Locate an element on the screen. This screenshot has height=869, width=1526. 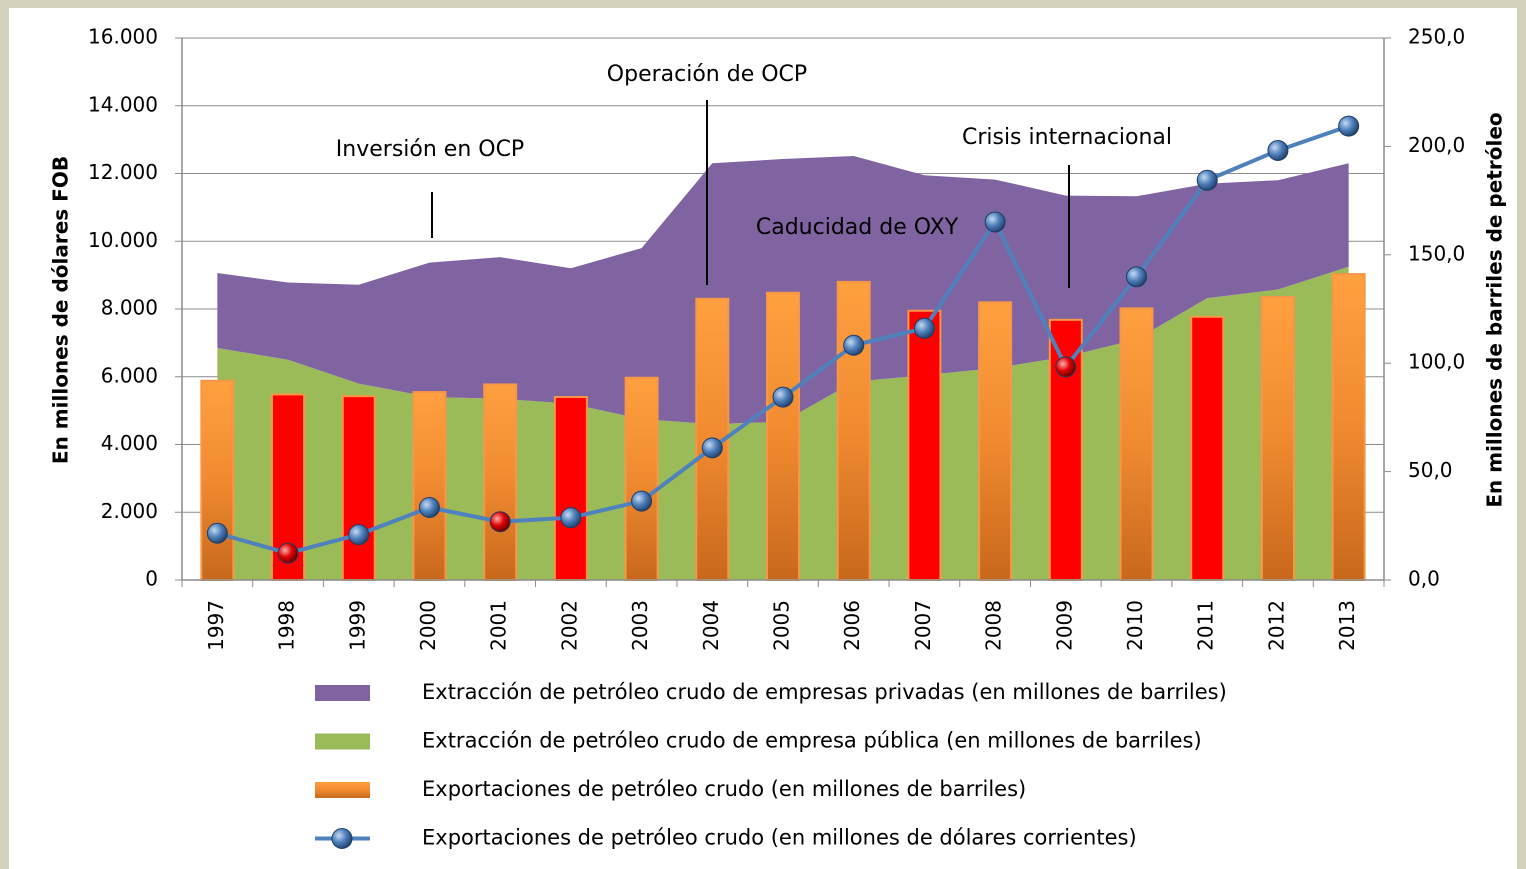
y-axis-title: En millones de dólares FOB is located at coordinates (61, 310).